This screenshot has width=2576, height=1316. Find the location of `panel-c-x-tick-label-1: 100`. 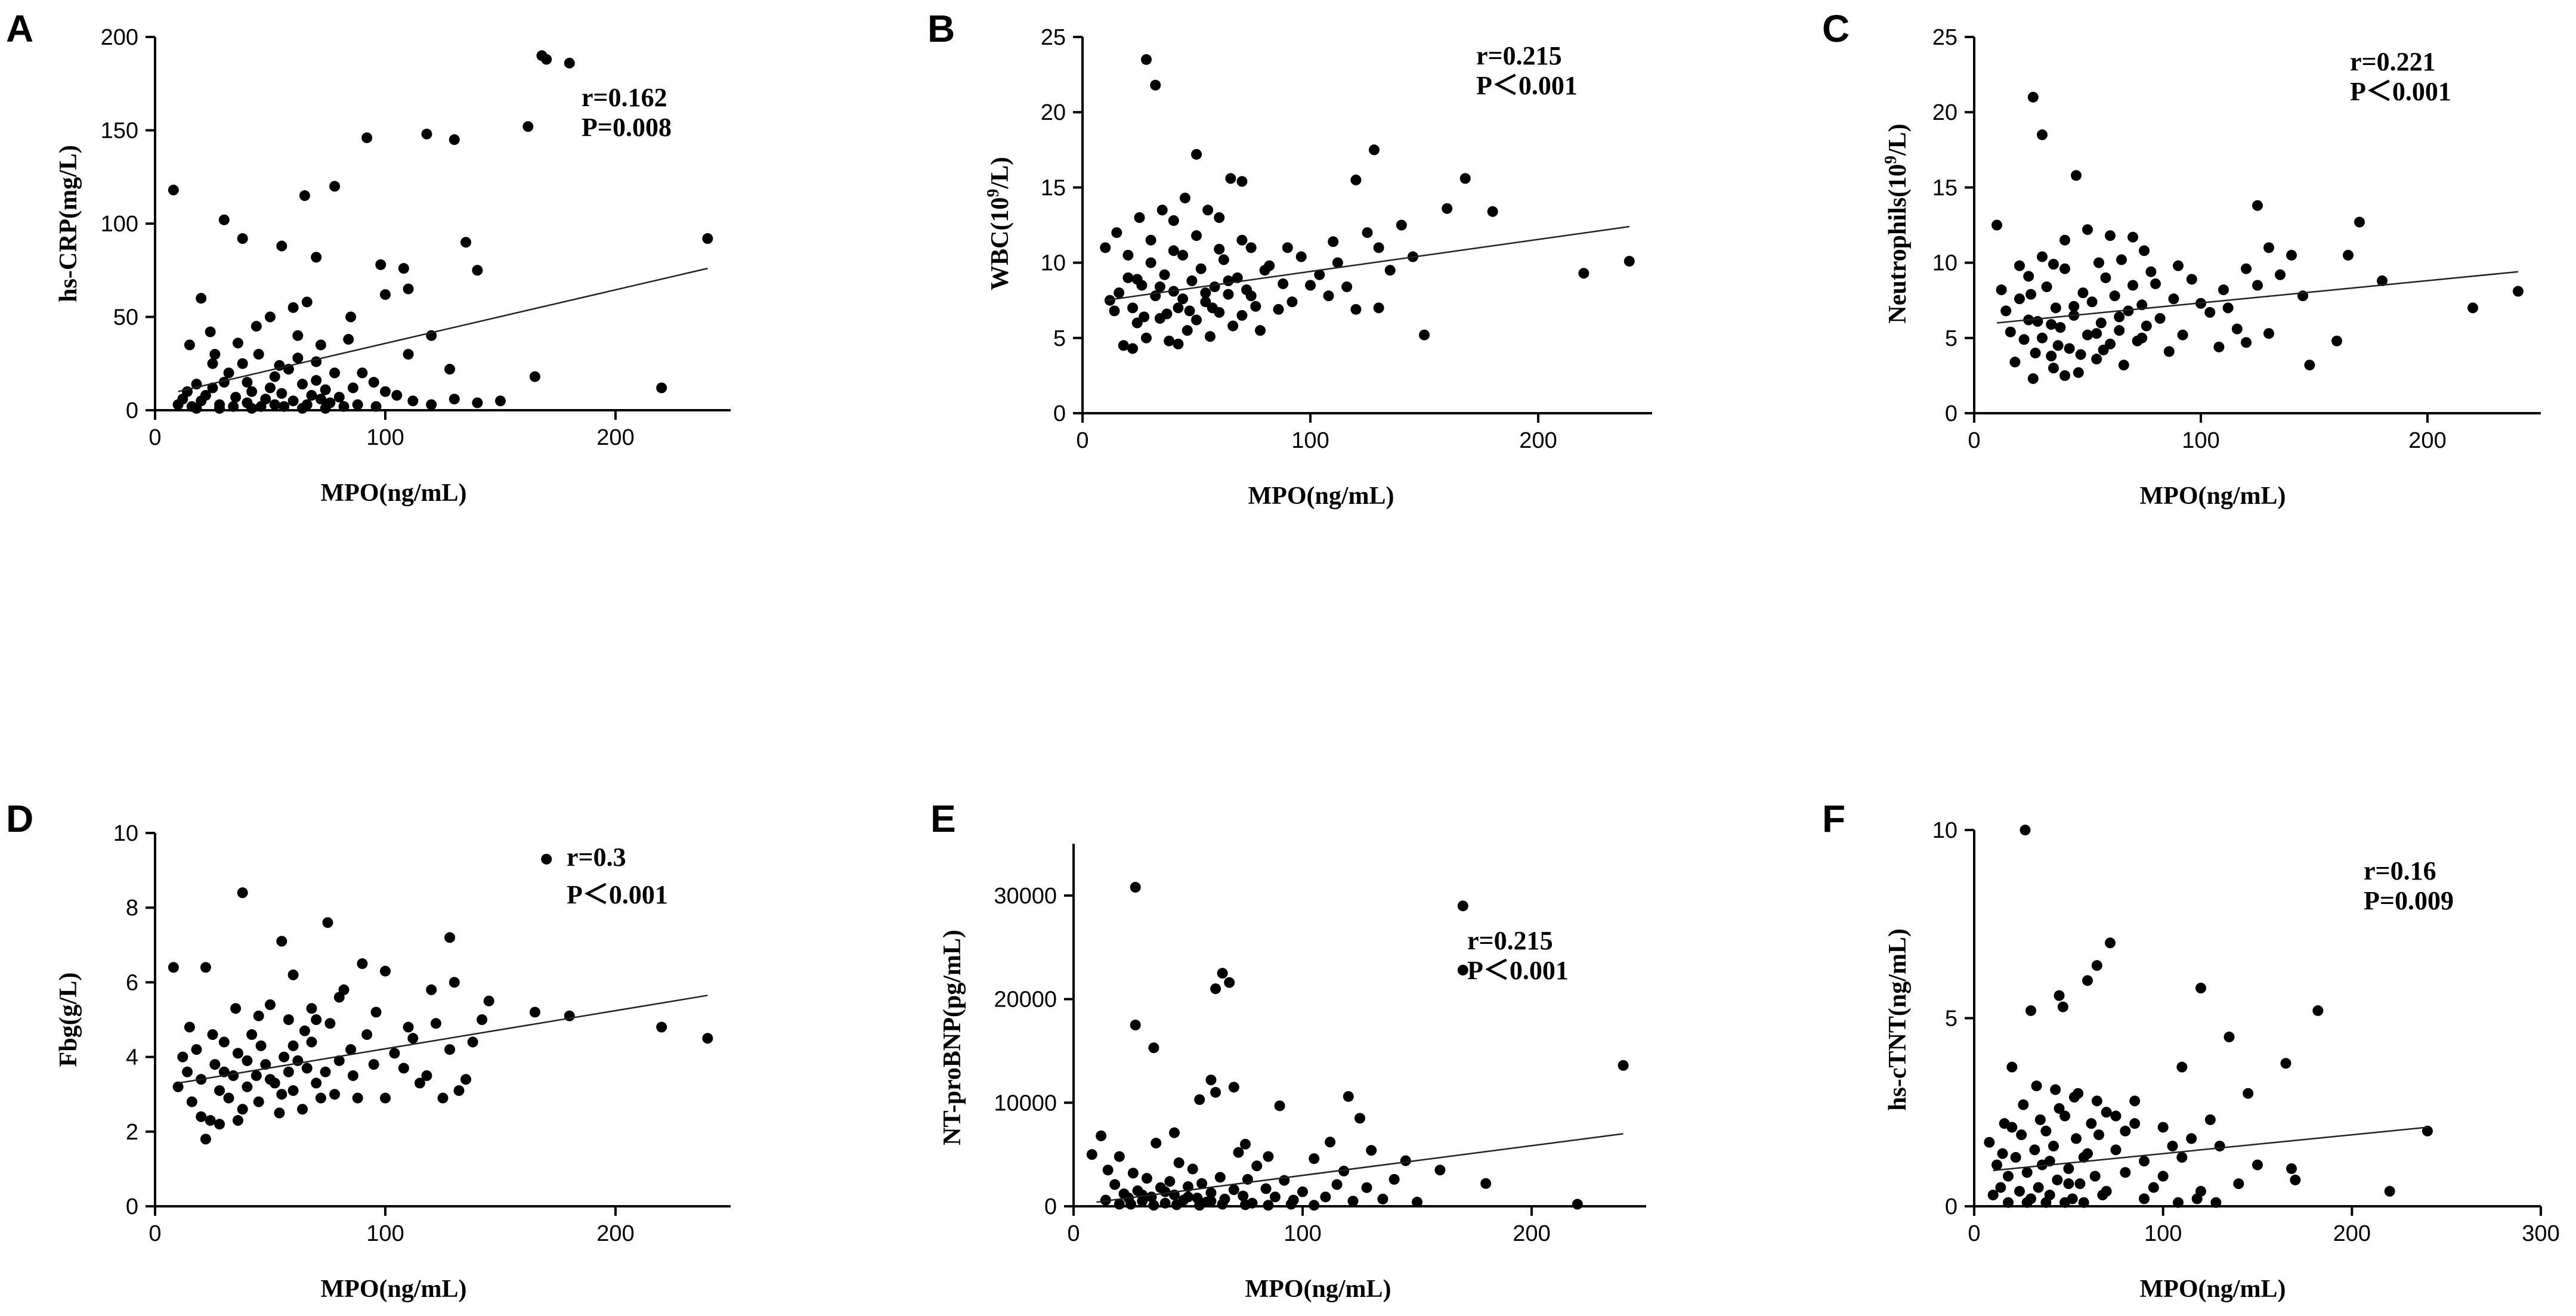

panel-c-x-tick-label-1: 100 is located at coordinates (2200, 440).